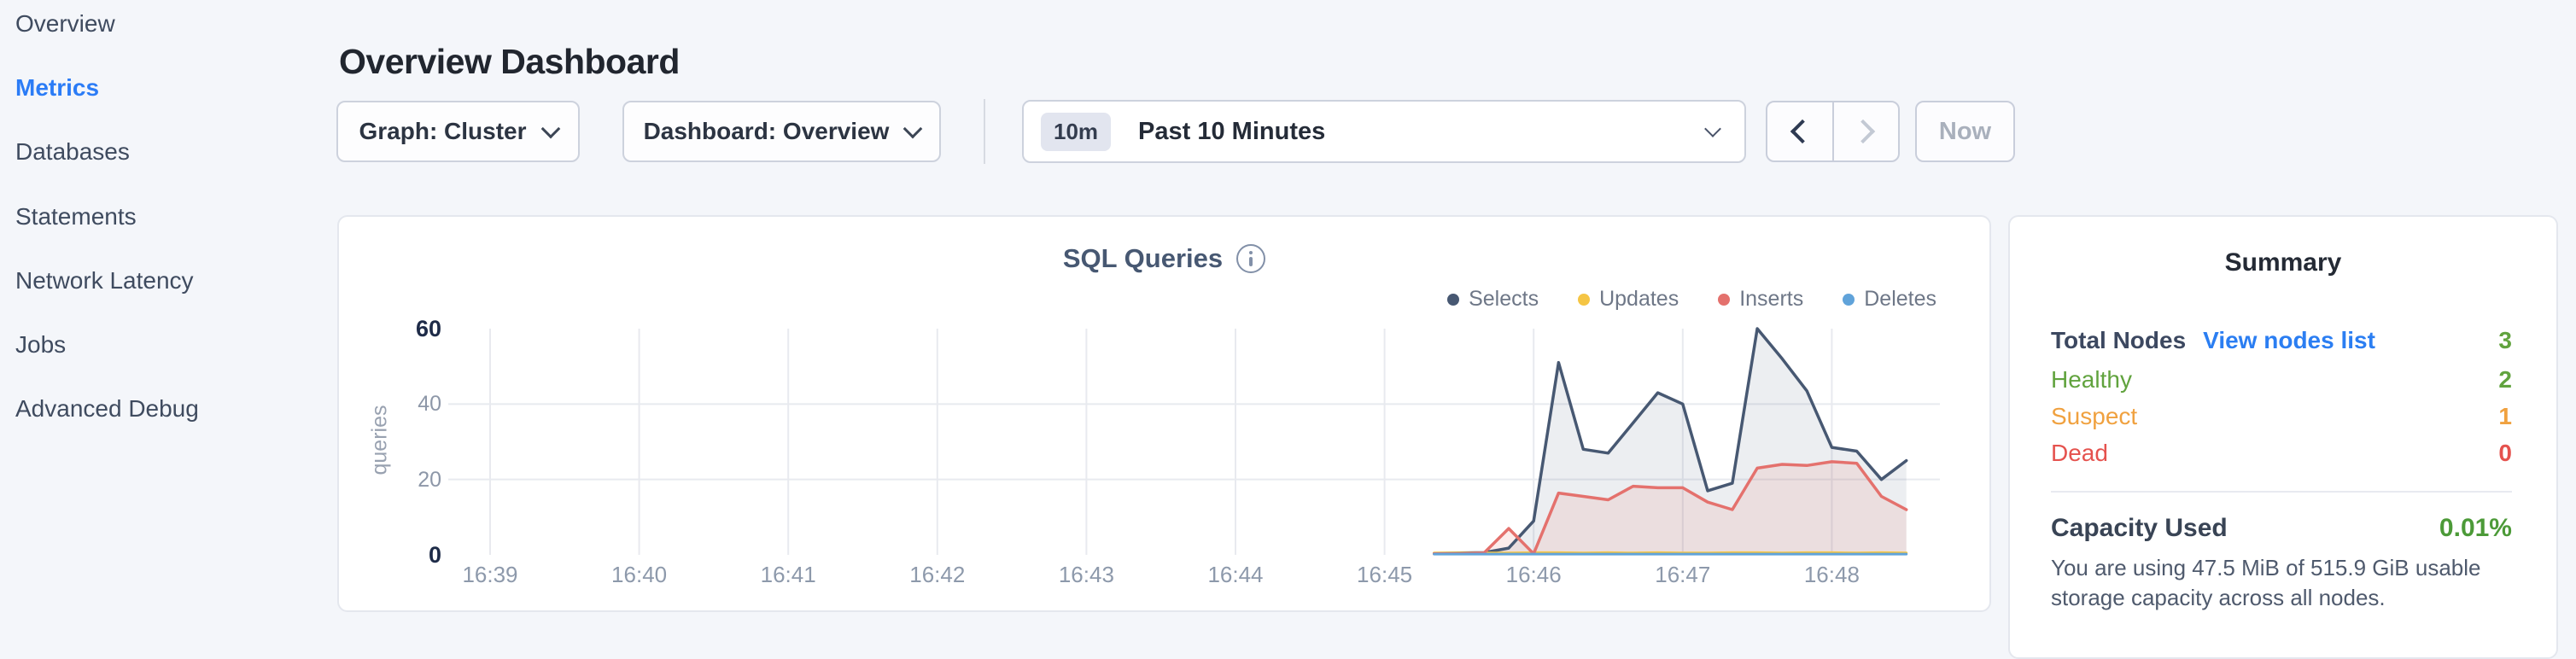  What do you see at coordinates (788, 575) in the screenshot?
I see `x-tick-1641: 16:41` at bounding box center [788, 575].